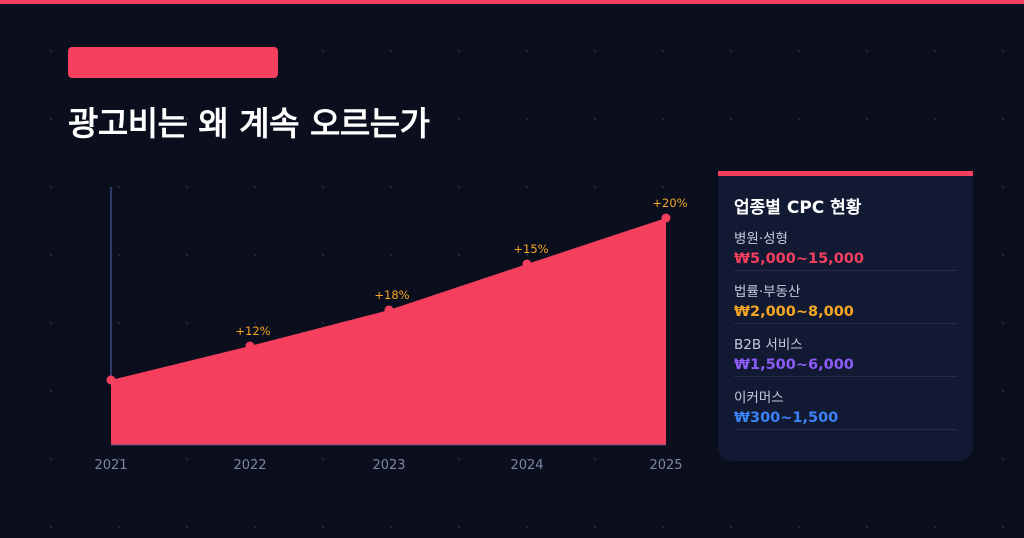 This screenshot has height=538, width=1024. I want to click on page-title: 광고비는 왜 계속 오르는가, so click(249, 123).